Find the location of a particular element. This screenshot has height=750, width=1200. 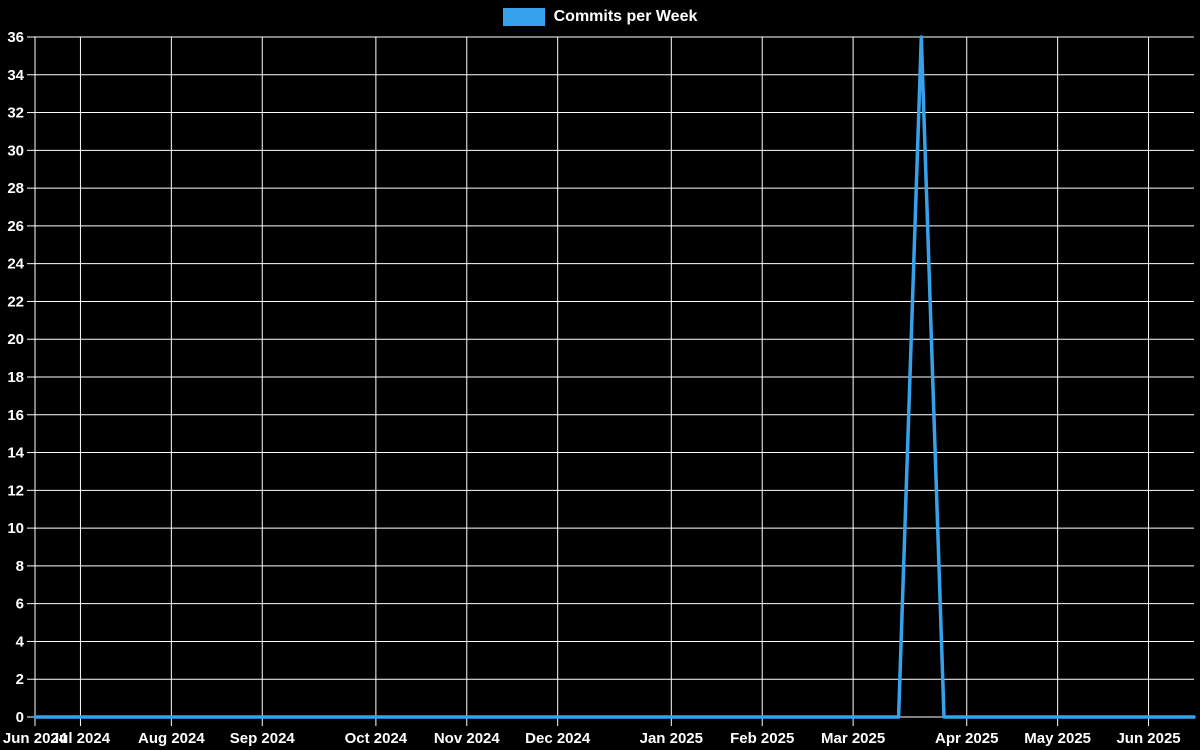

x-tick-label: Dec 2024 is located at coordinates (558, 738).